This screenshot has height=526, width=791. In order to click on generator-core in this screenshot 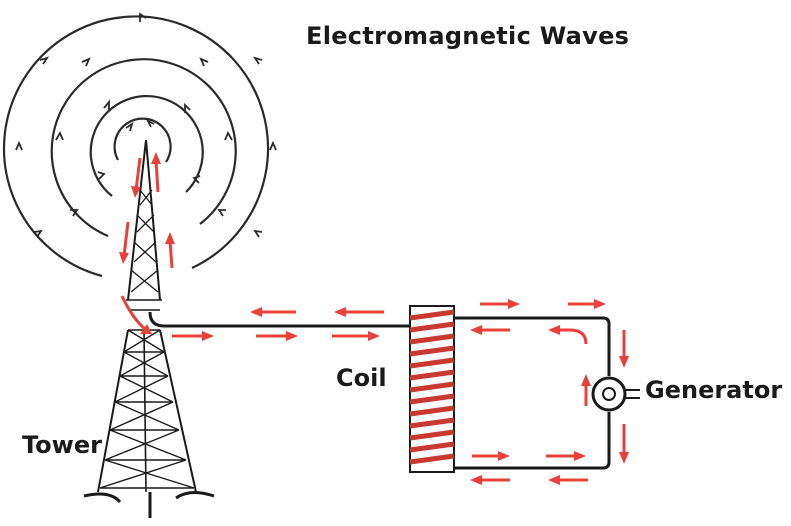, I will do `click(609, 394)`.